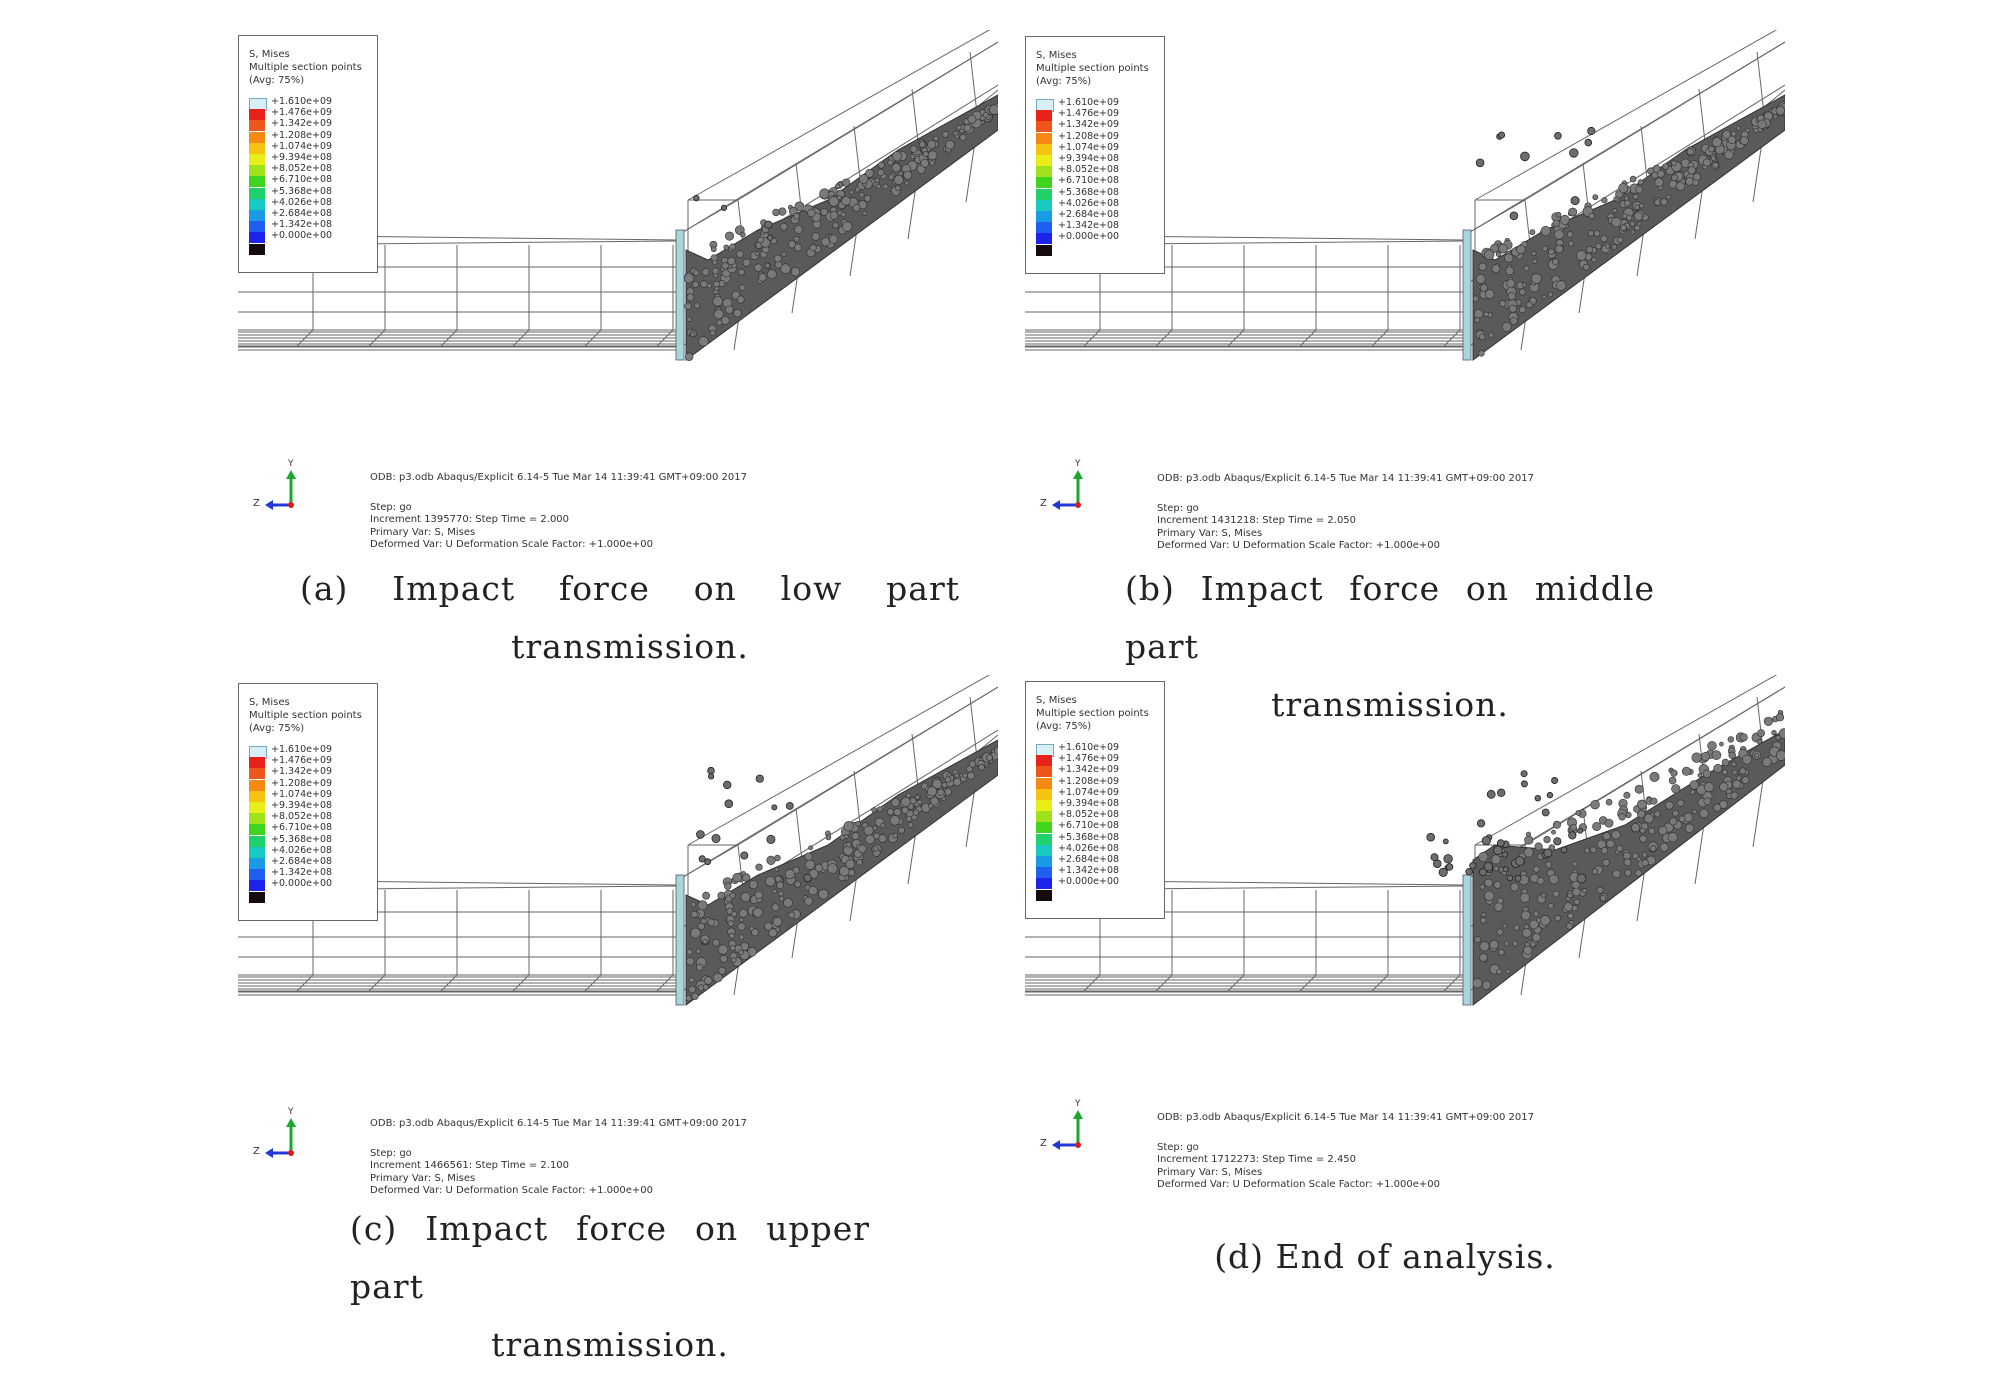  What do you see at coordinates (1089, 181) in the screenshot?
I see `legend-value: +6.710e+08` at bounding box center [1089, 181].